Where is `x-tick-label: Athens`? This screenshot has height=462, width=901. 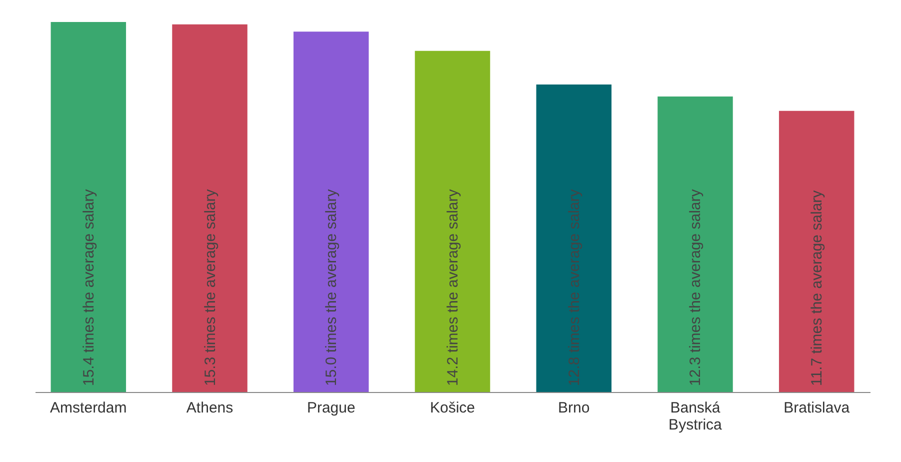 x-tick-label: Athens is located at coordinates (210, 408).